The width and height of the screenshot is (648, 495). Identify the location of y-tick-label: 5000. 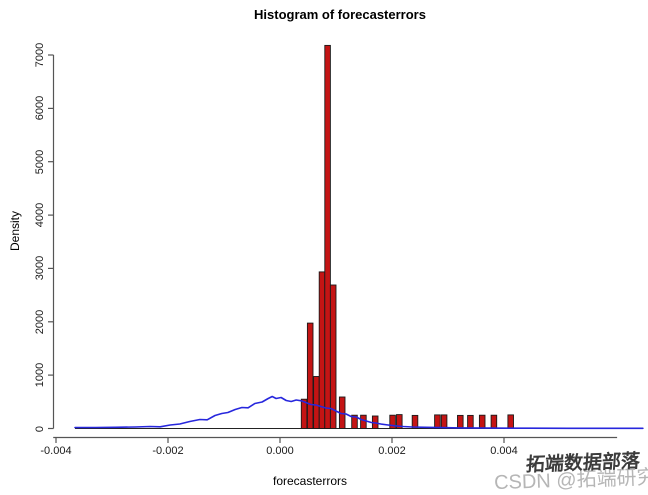
(40, 161).